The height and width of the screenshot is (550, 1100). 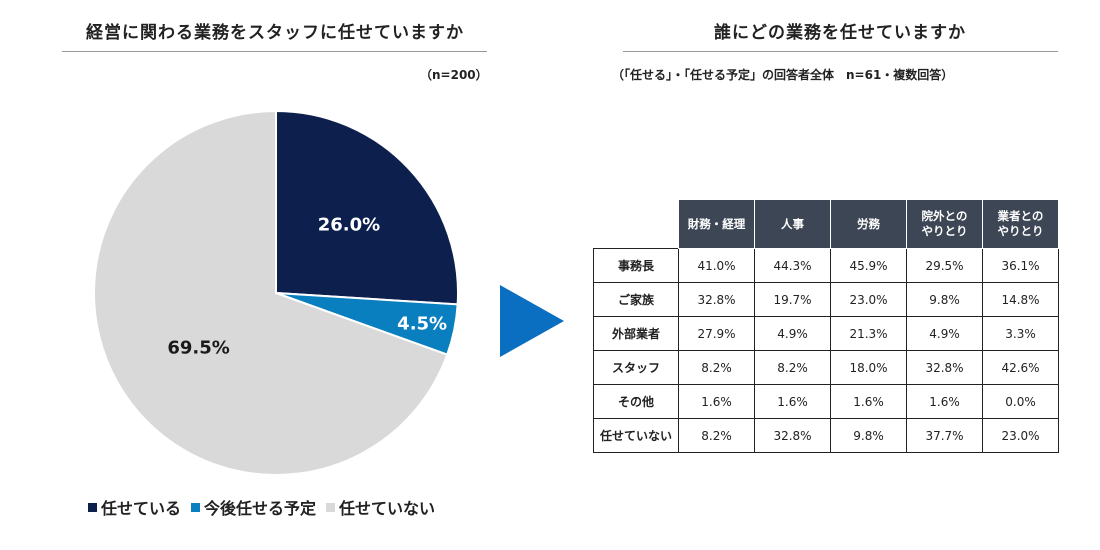 What do you see at coordinates (260, 508) in the screenshot?
I see `legend-label-1: 今後任せる予定` at bounding box center [260, 508].